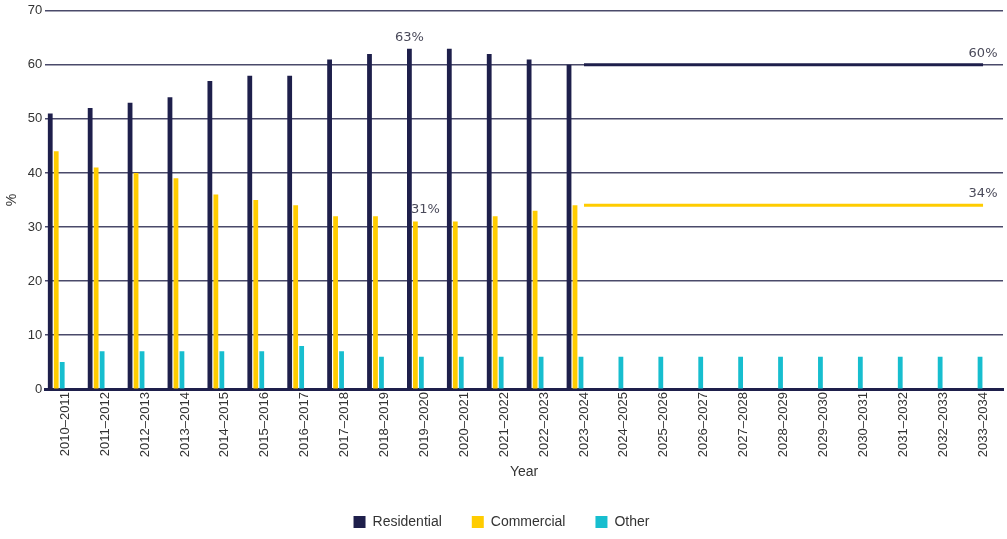 The height and width of the screenshot is (539, 1007). Describe the element at coordinates (703, 425) in the screenshot. I see `x-tick-label: 2026–2027` at that location.